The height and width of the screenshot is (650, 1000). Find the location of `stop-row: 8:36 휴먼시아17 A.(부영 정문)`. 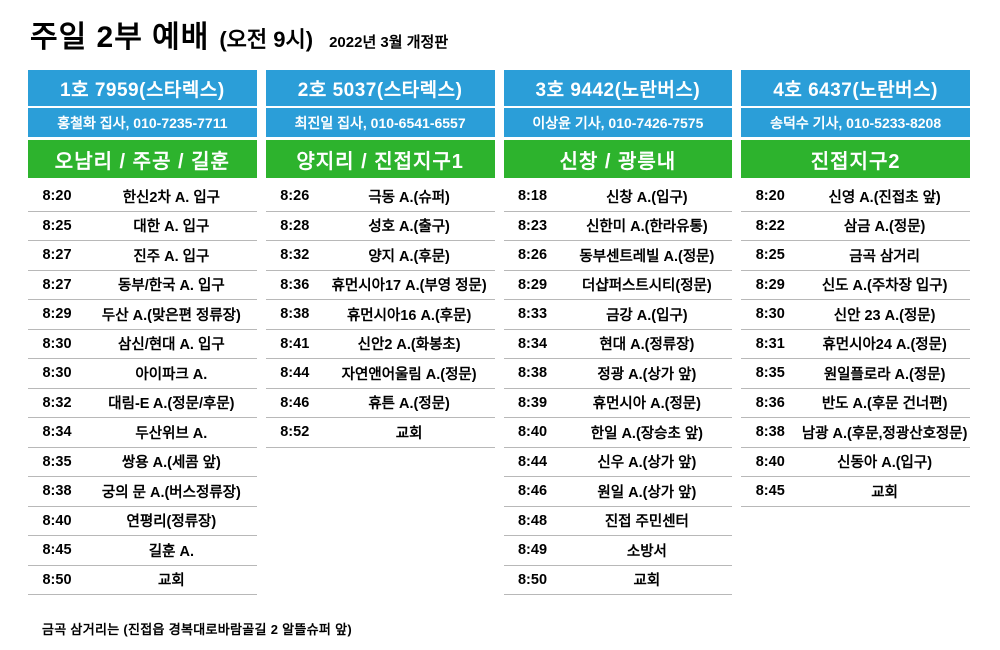

stop-row: 8:36 휴먼시아17 A.(부영 정문) is located at coordinates (380, 285).